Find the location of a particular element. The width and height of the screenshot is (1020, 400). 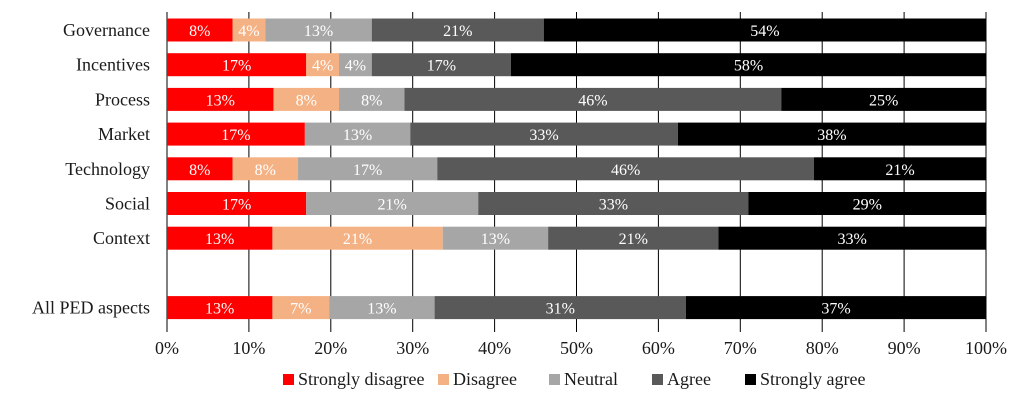

legend-item: Neutral is located at coordinates (583, 379).